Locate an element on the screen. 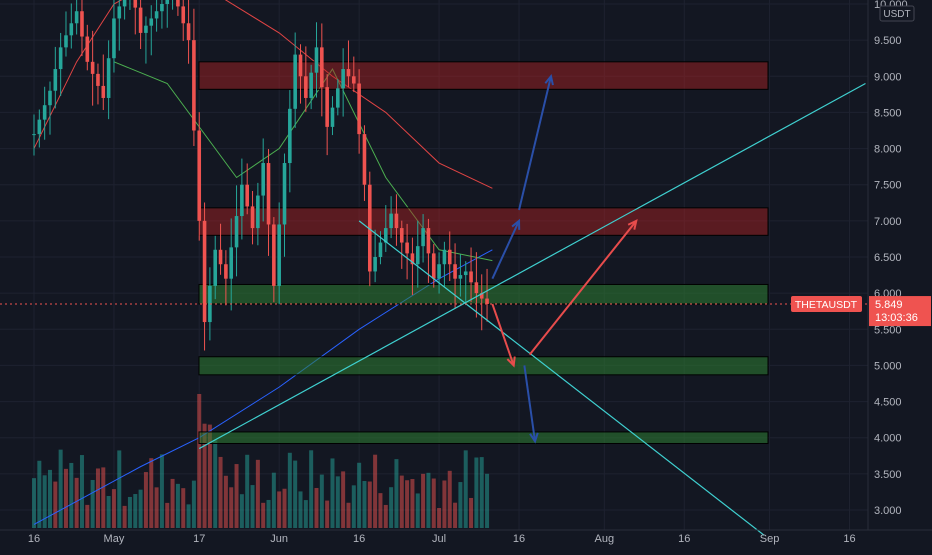  x-tick-label: Sep is located at coordinates (770, 539).